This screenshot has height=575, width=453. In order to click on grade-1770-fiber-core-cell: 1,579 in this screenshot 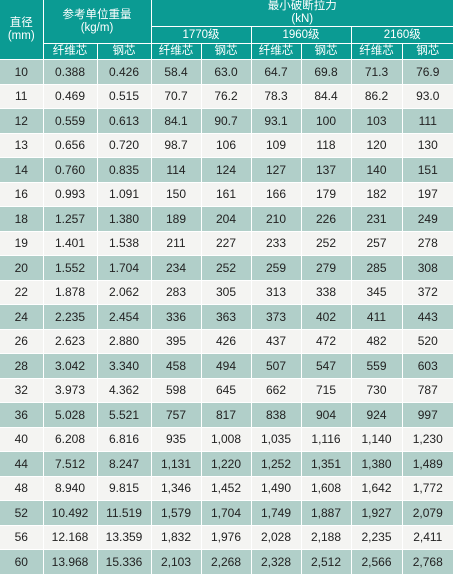, I will do `click(176, 513)`.